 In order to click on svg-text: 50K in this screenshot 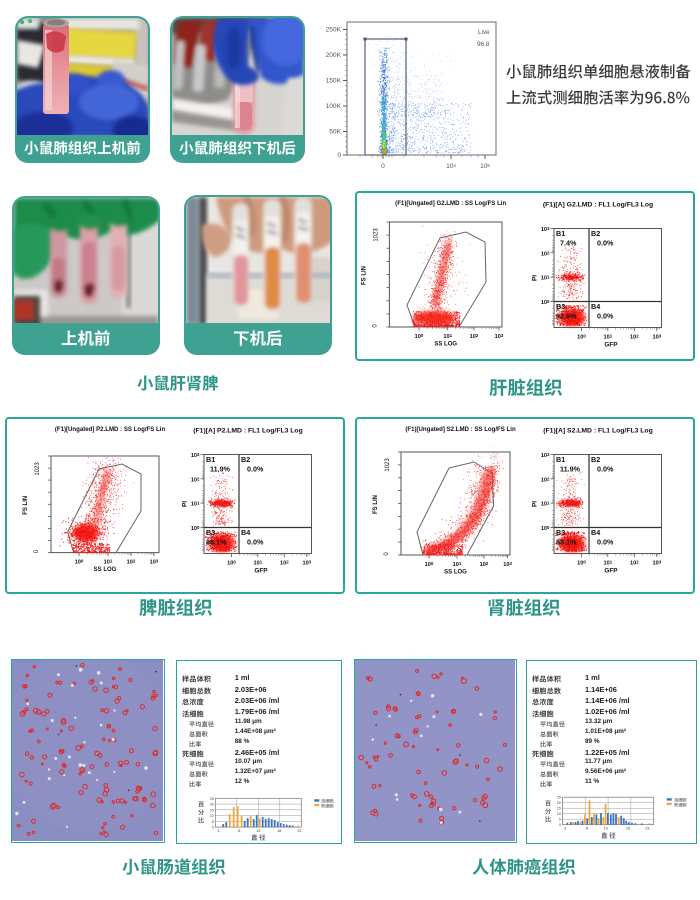, I will do `click(335, 132)`.